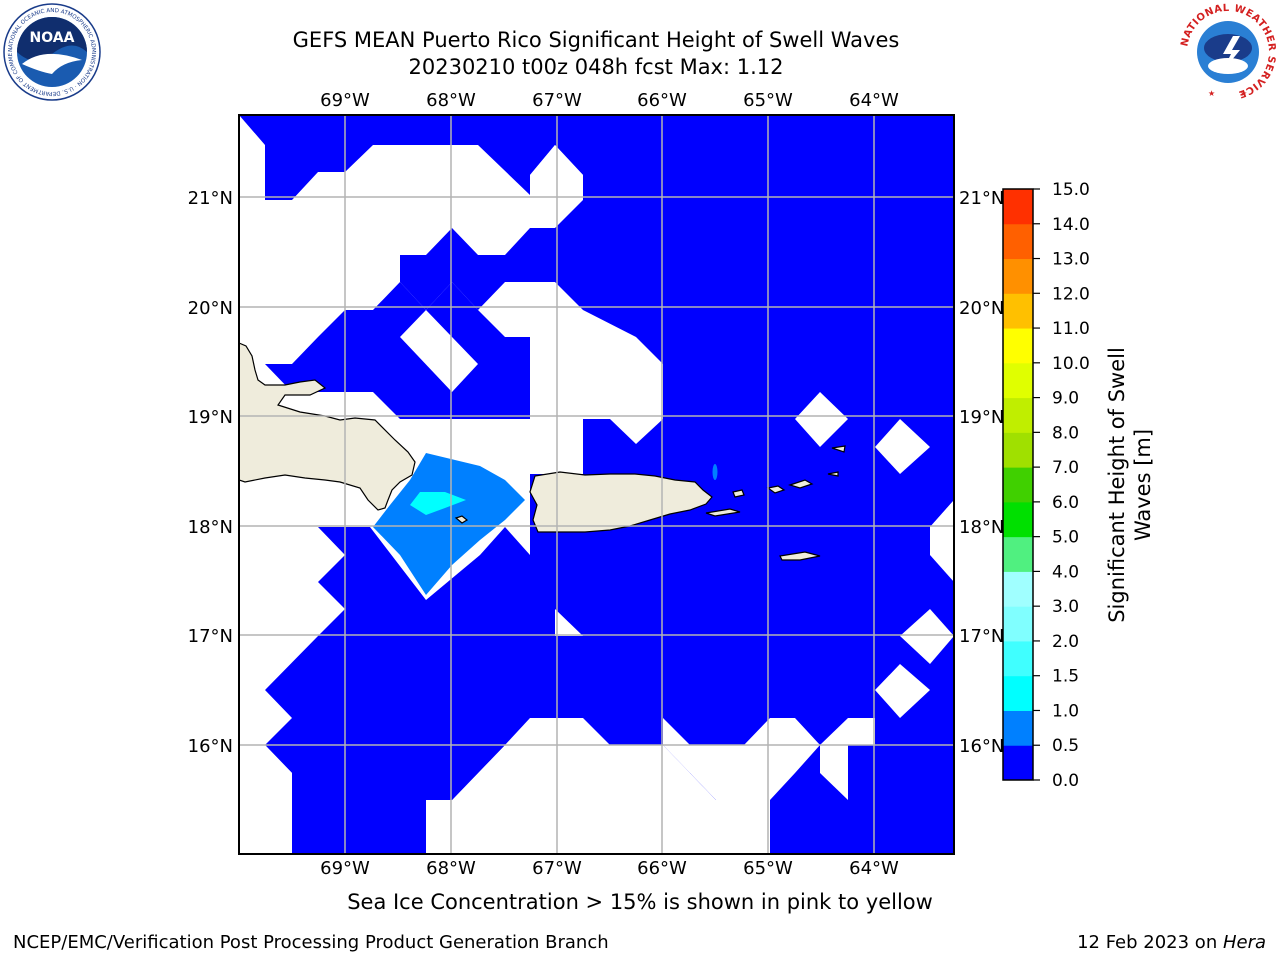 Image resolution: width=1280 pixels, height=960 pixels. I want to click on colorbar-title: Significant Height of Swell Waves [m], so click(1130, 485).